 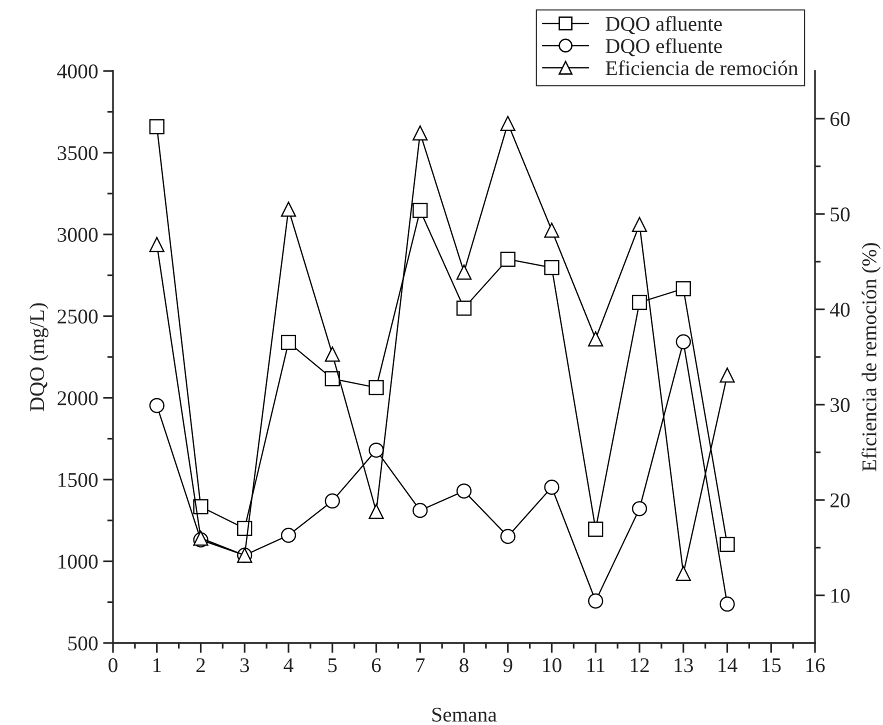 What do you see at coordinates (376, 665) in the screenshot?
I see `x-tick-label: 6` at bounding box center [376, 665].